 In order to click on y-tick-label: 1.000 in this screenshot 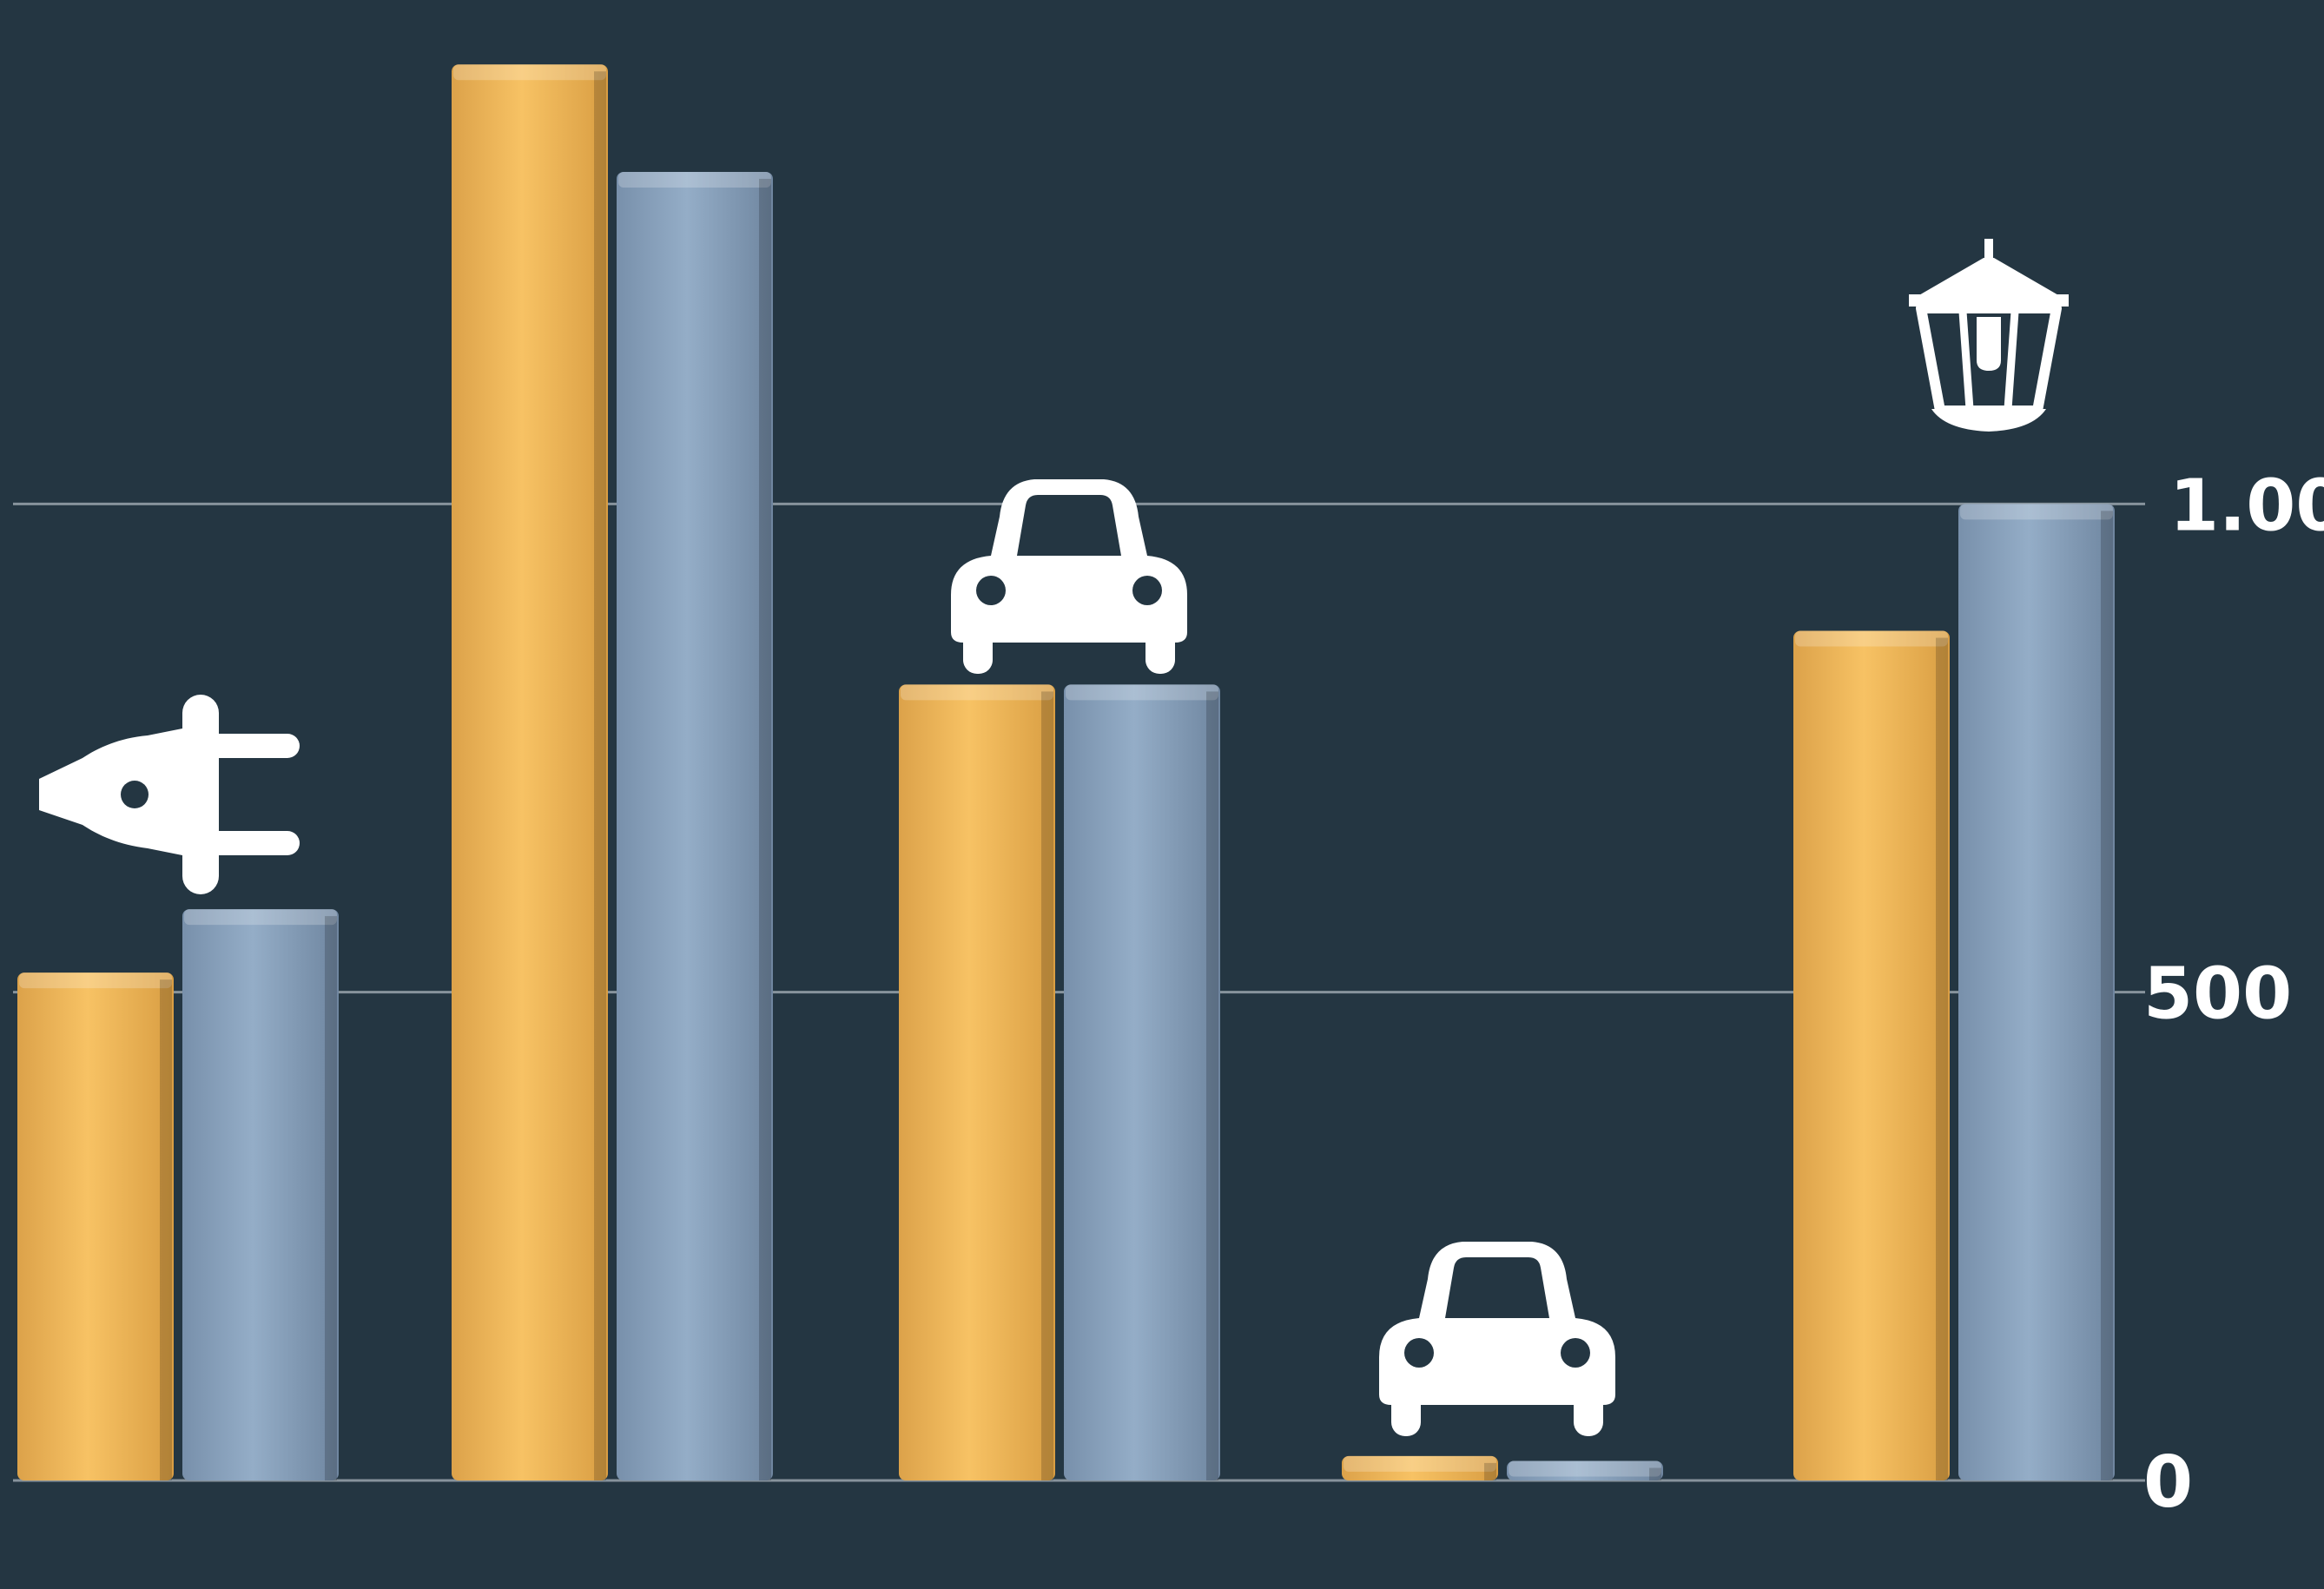, I will do `click(2246, 506)`.